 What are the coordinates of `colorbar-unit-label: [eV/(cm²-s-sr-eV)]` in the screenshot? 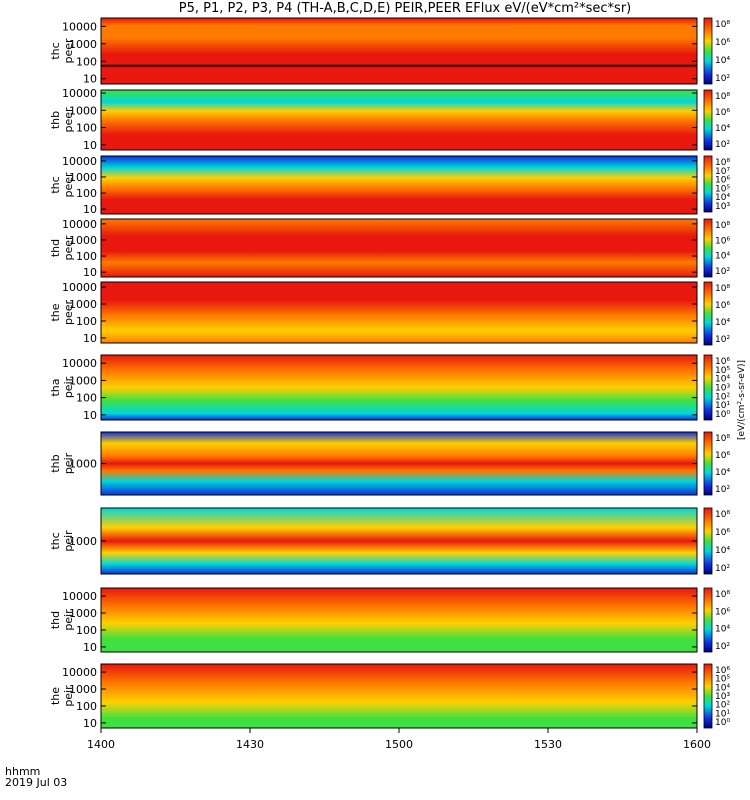 It's located at (742, 400).